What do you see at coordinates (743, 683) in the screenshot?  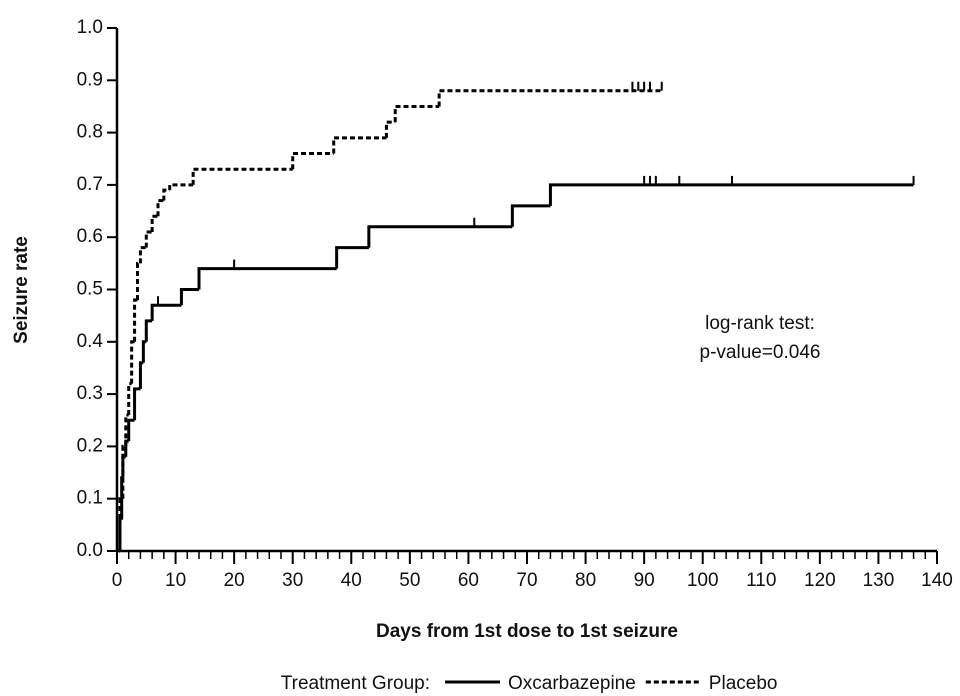 I see `legend-label: Placebo` at bounding box center [743, 683].